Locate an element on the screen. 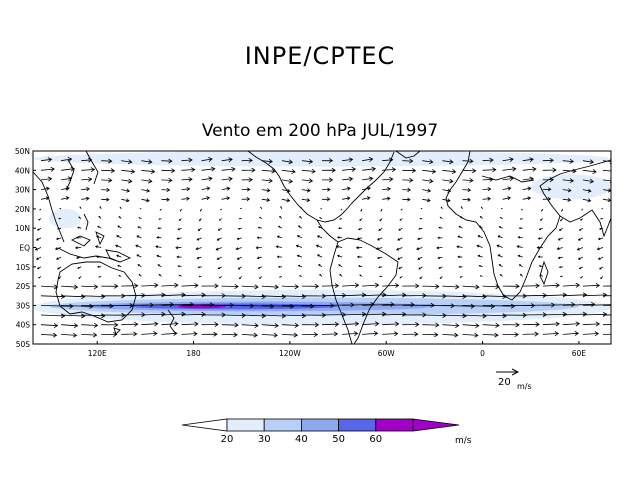 This screenshot has width=640, height=494. page-title: INPE/CPTEC is located at coordinates (320, 56).